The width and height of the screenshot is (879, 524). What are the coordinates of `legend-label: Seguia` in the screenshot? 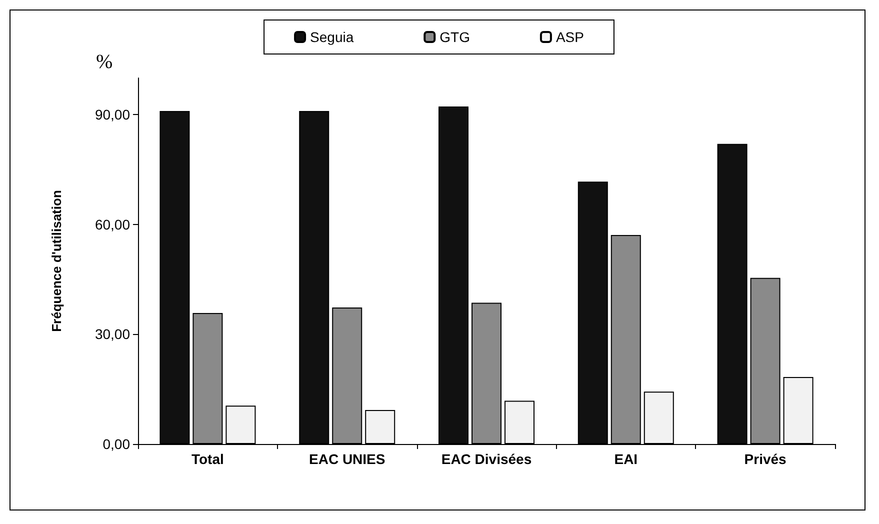 It's located at (332, 37).